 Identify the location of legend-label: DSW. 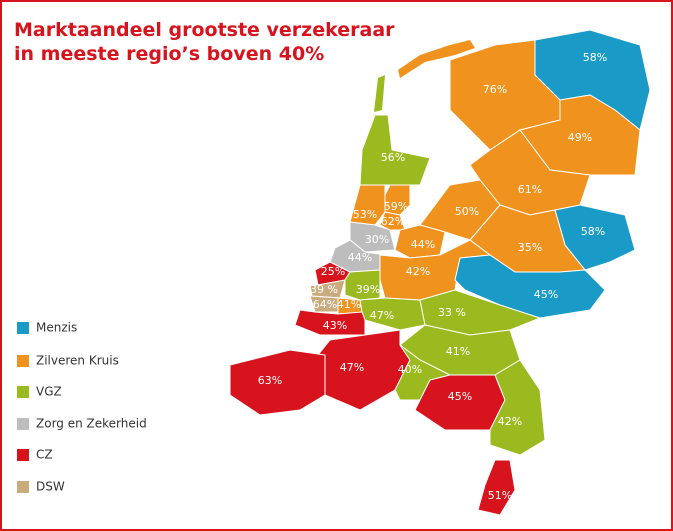
(50, 487).